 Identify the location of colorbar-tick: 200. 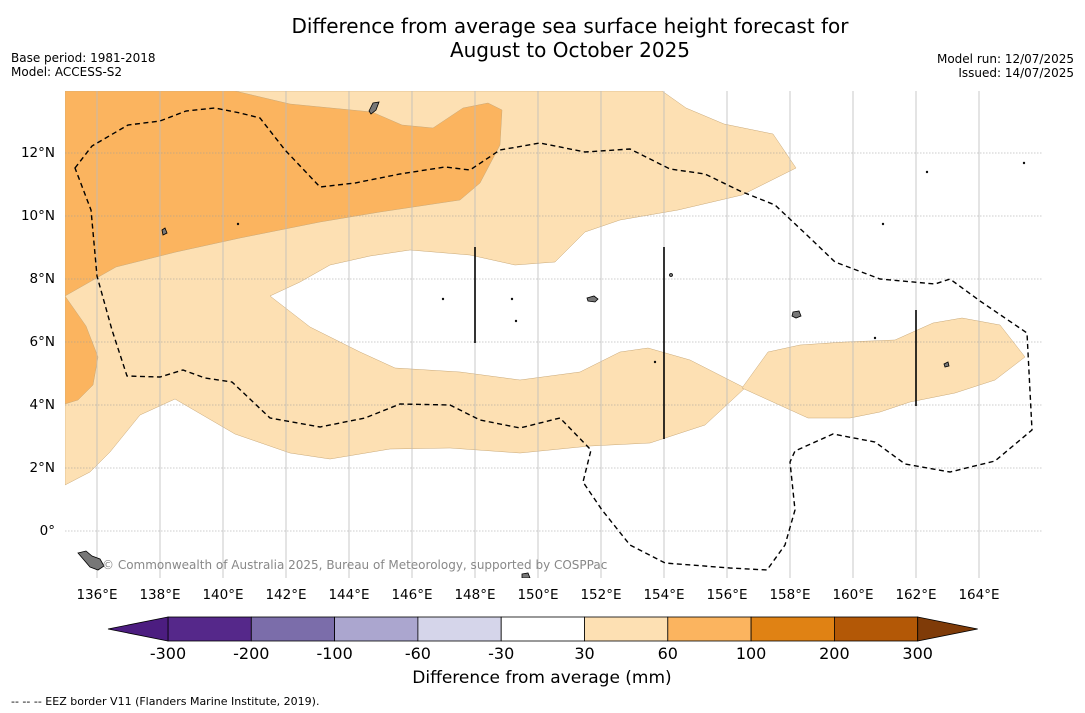
(834, 653).